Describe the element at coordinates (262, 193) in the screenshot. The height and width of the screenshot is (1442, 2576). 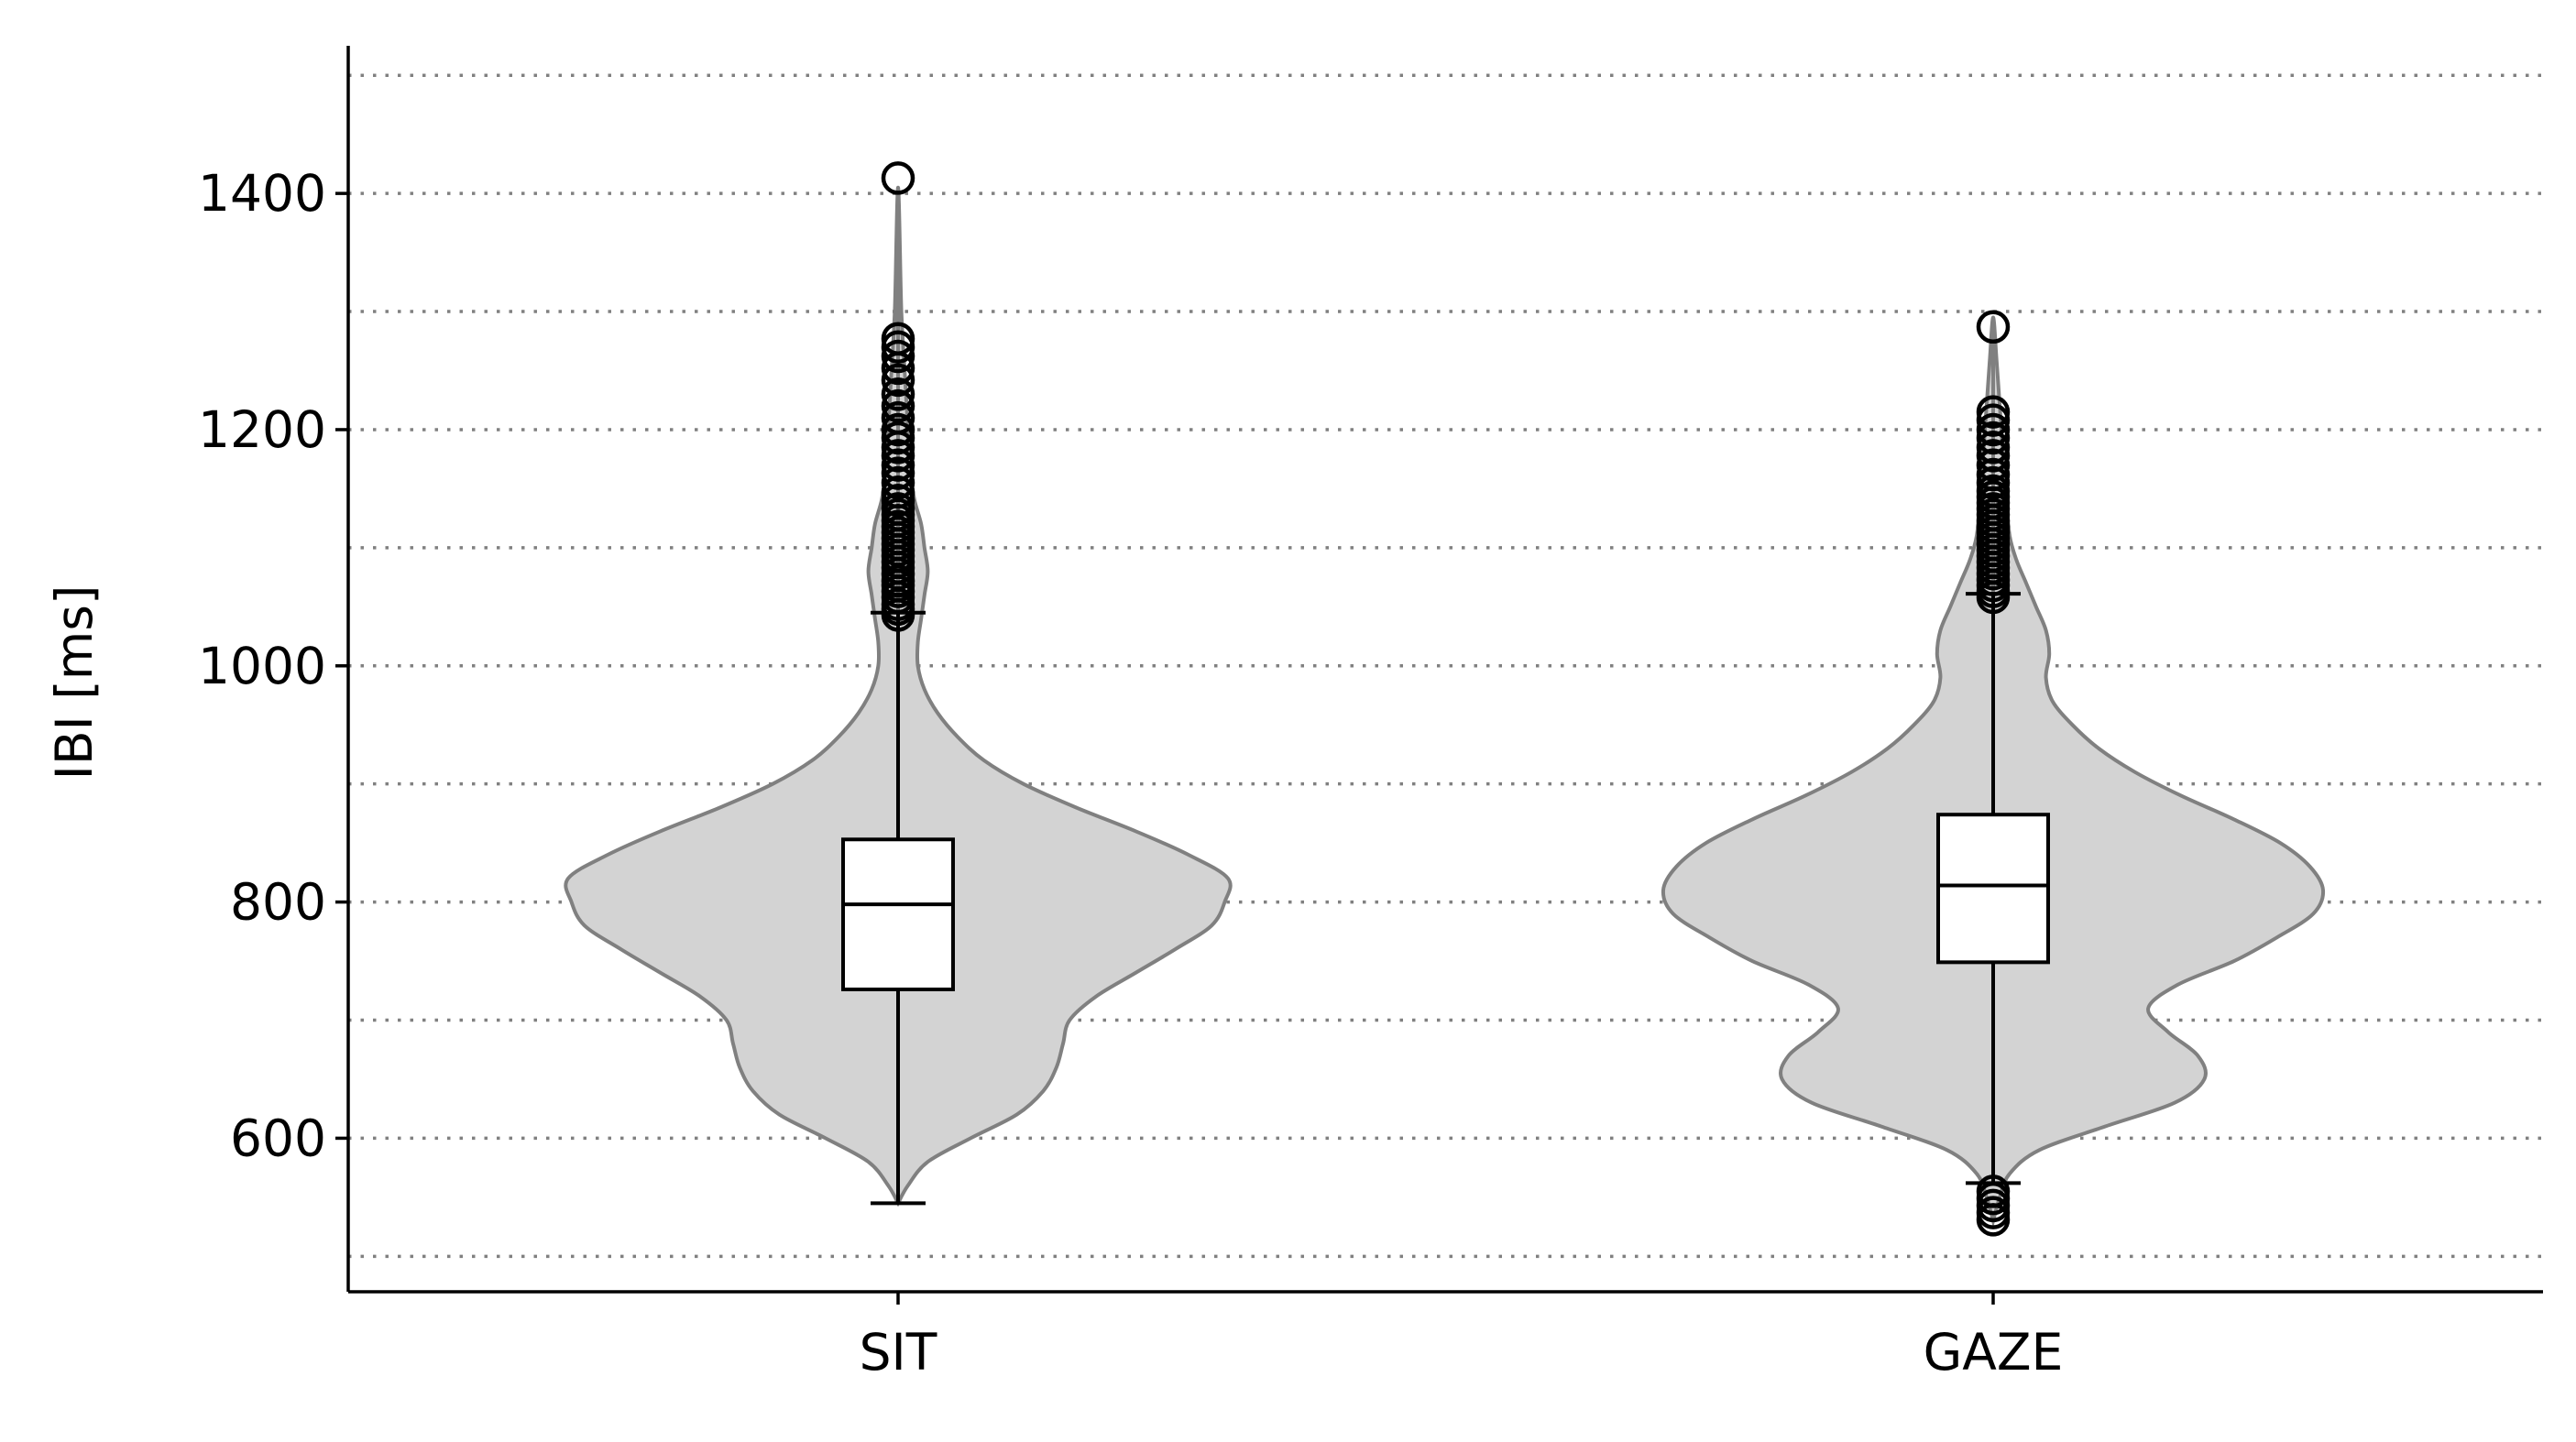
I see `y-tick-label: 1400` at that location.